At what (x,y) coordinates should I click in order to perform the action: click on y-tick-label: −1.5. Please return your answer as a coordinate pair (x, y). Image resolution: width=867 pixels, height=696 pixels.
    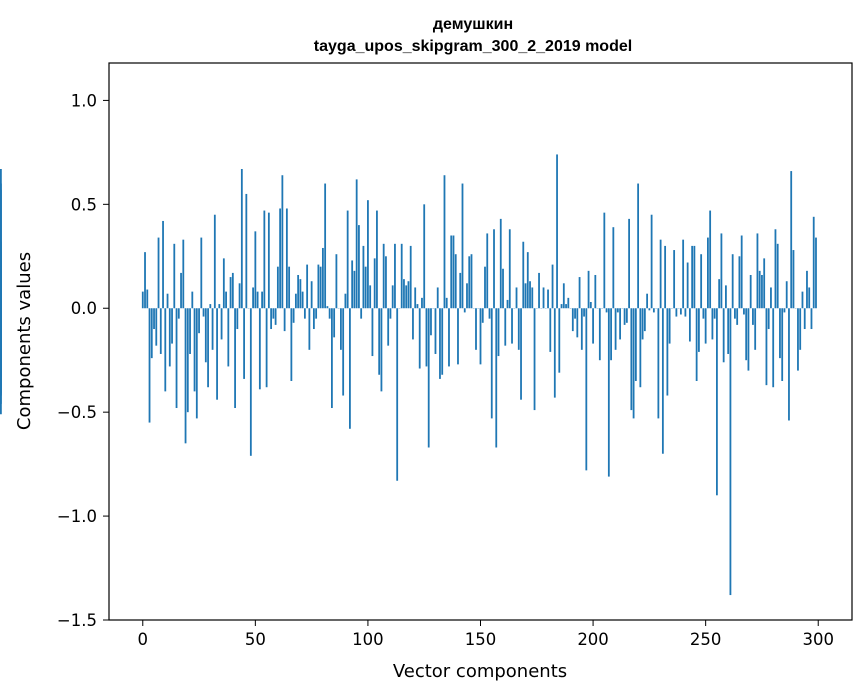
    Looking at the image, I should click on (77, 620).